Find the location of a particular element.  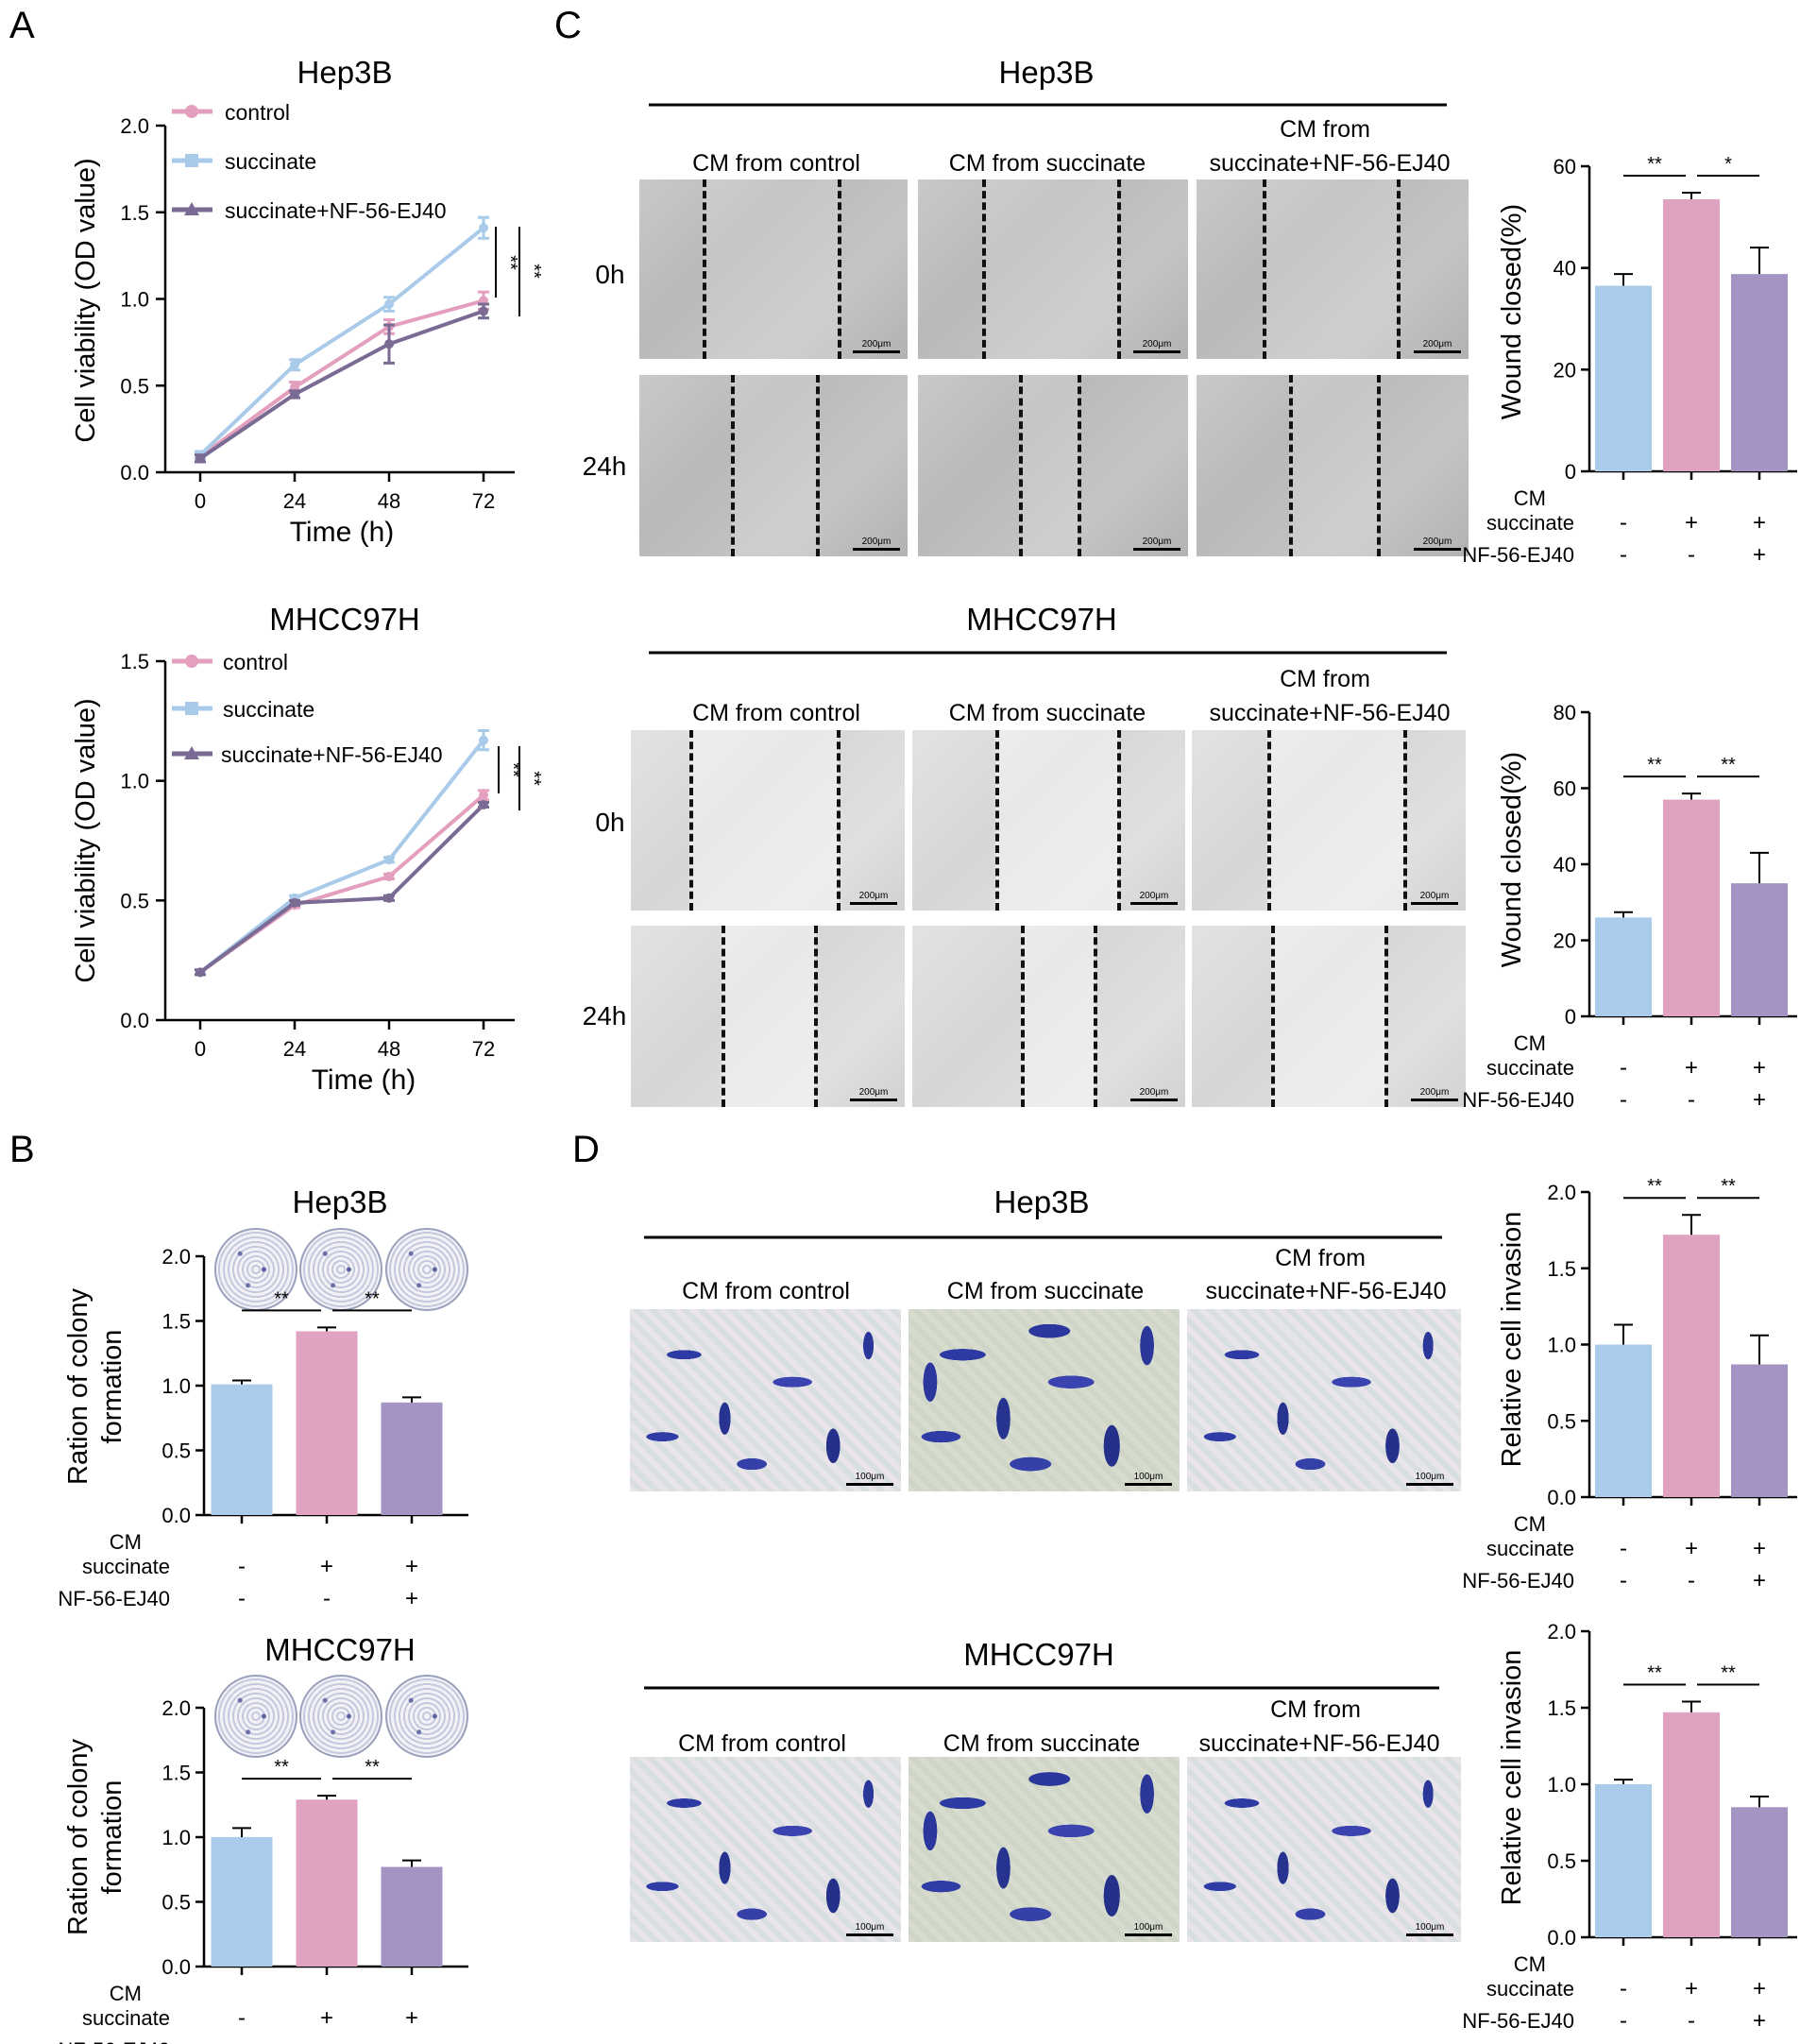

panel-letter-A: A is located at coordinates (22, 26).